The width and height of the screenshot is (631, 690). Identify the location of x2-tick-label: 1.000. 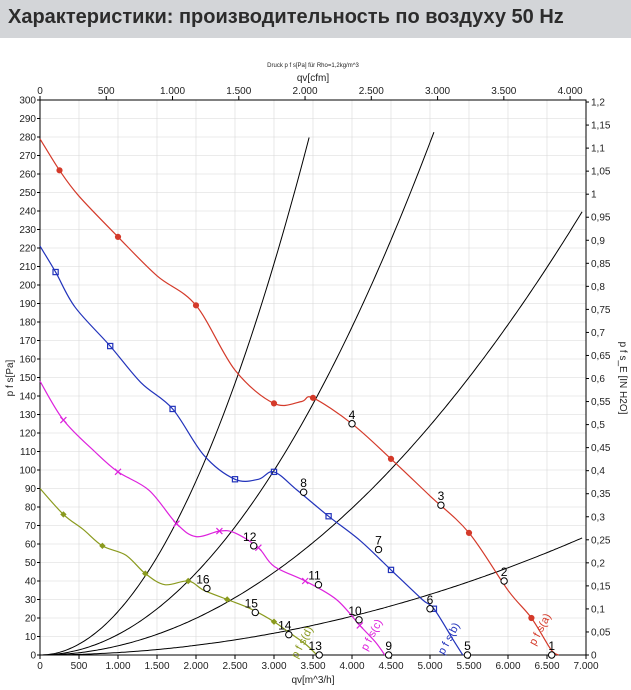
(172, 91).